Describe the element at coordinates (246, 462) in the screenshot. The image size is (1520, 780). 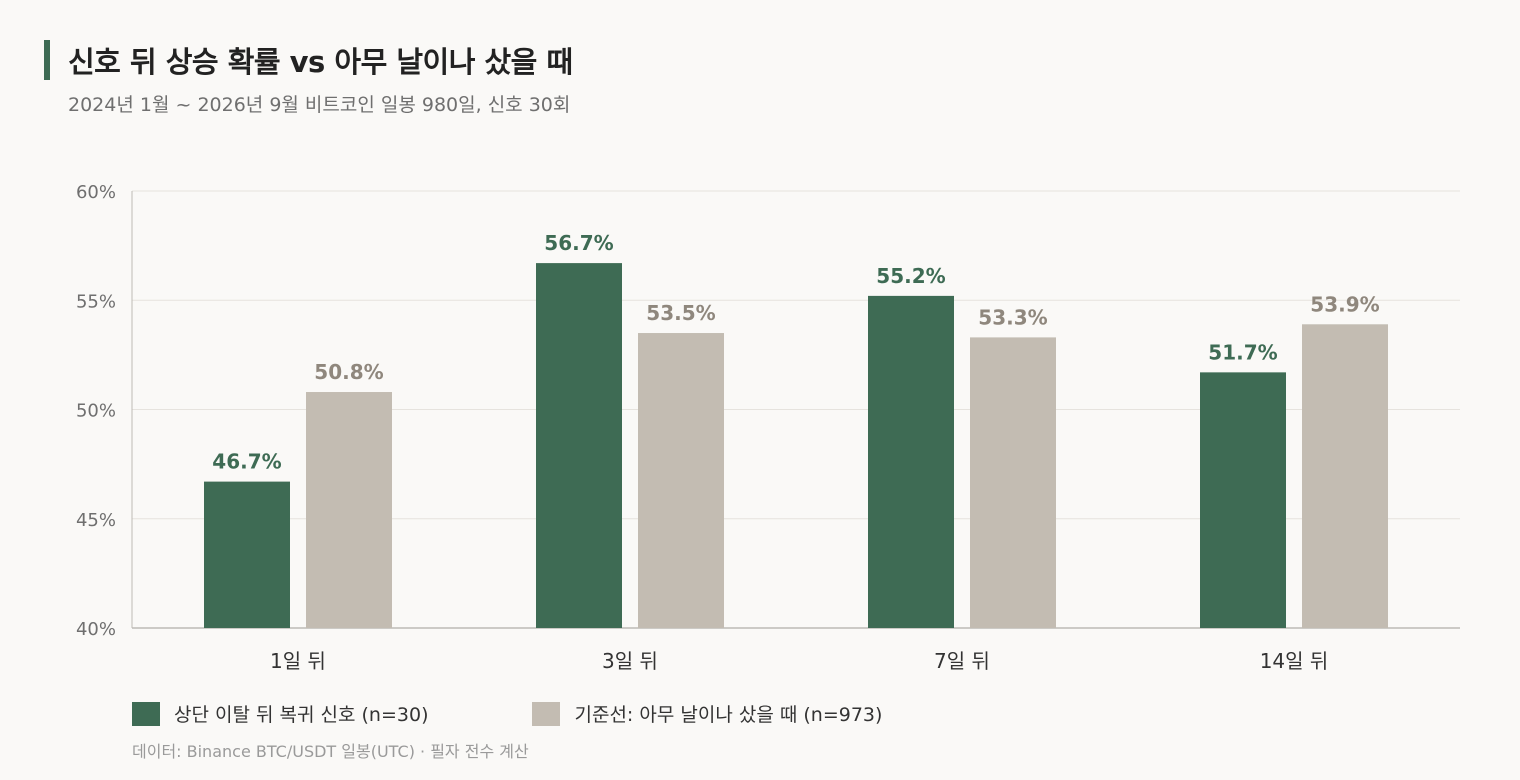
I see `data-label-signal: 46.7%` at that location.